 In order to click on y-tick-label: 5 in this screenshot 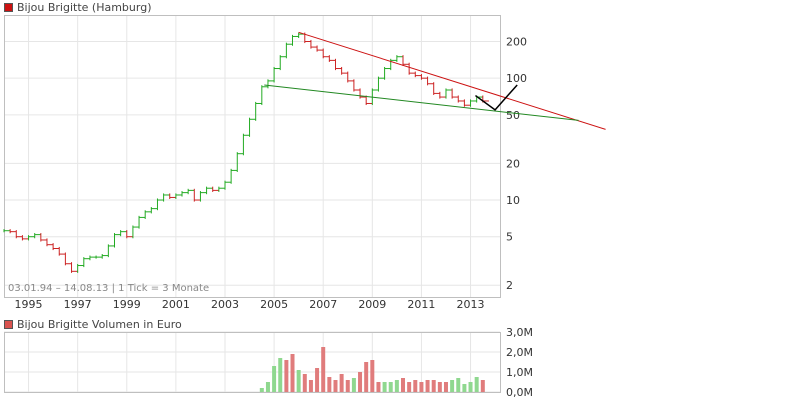, I will do `click(509, 237)`.